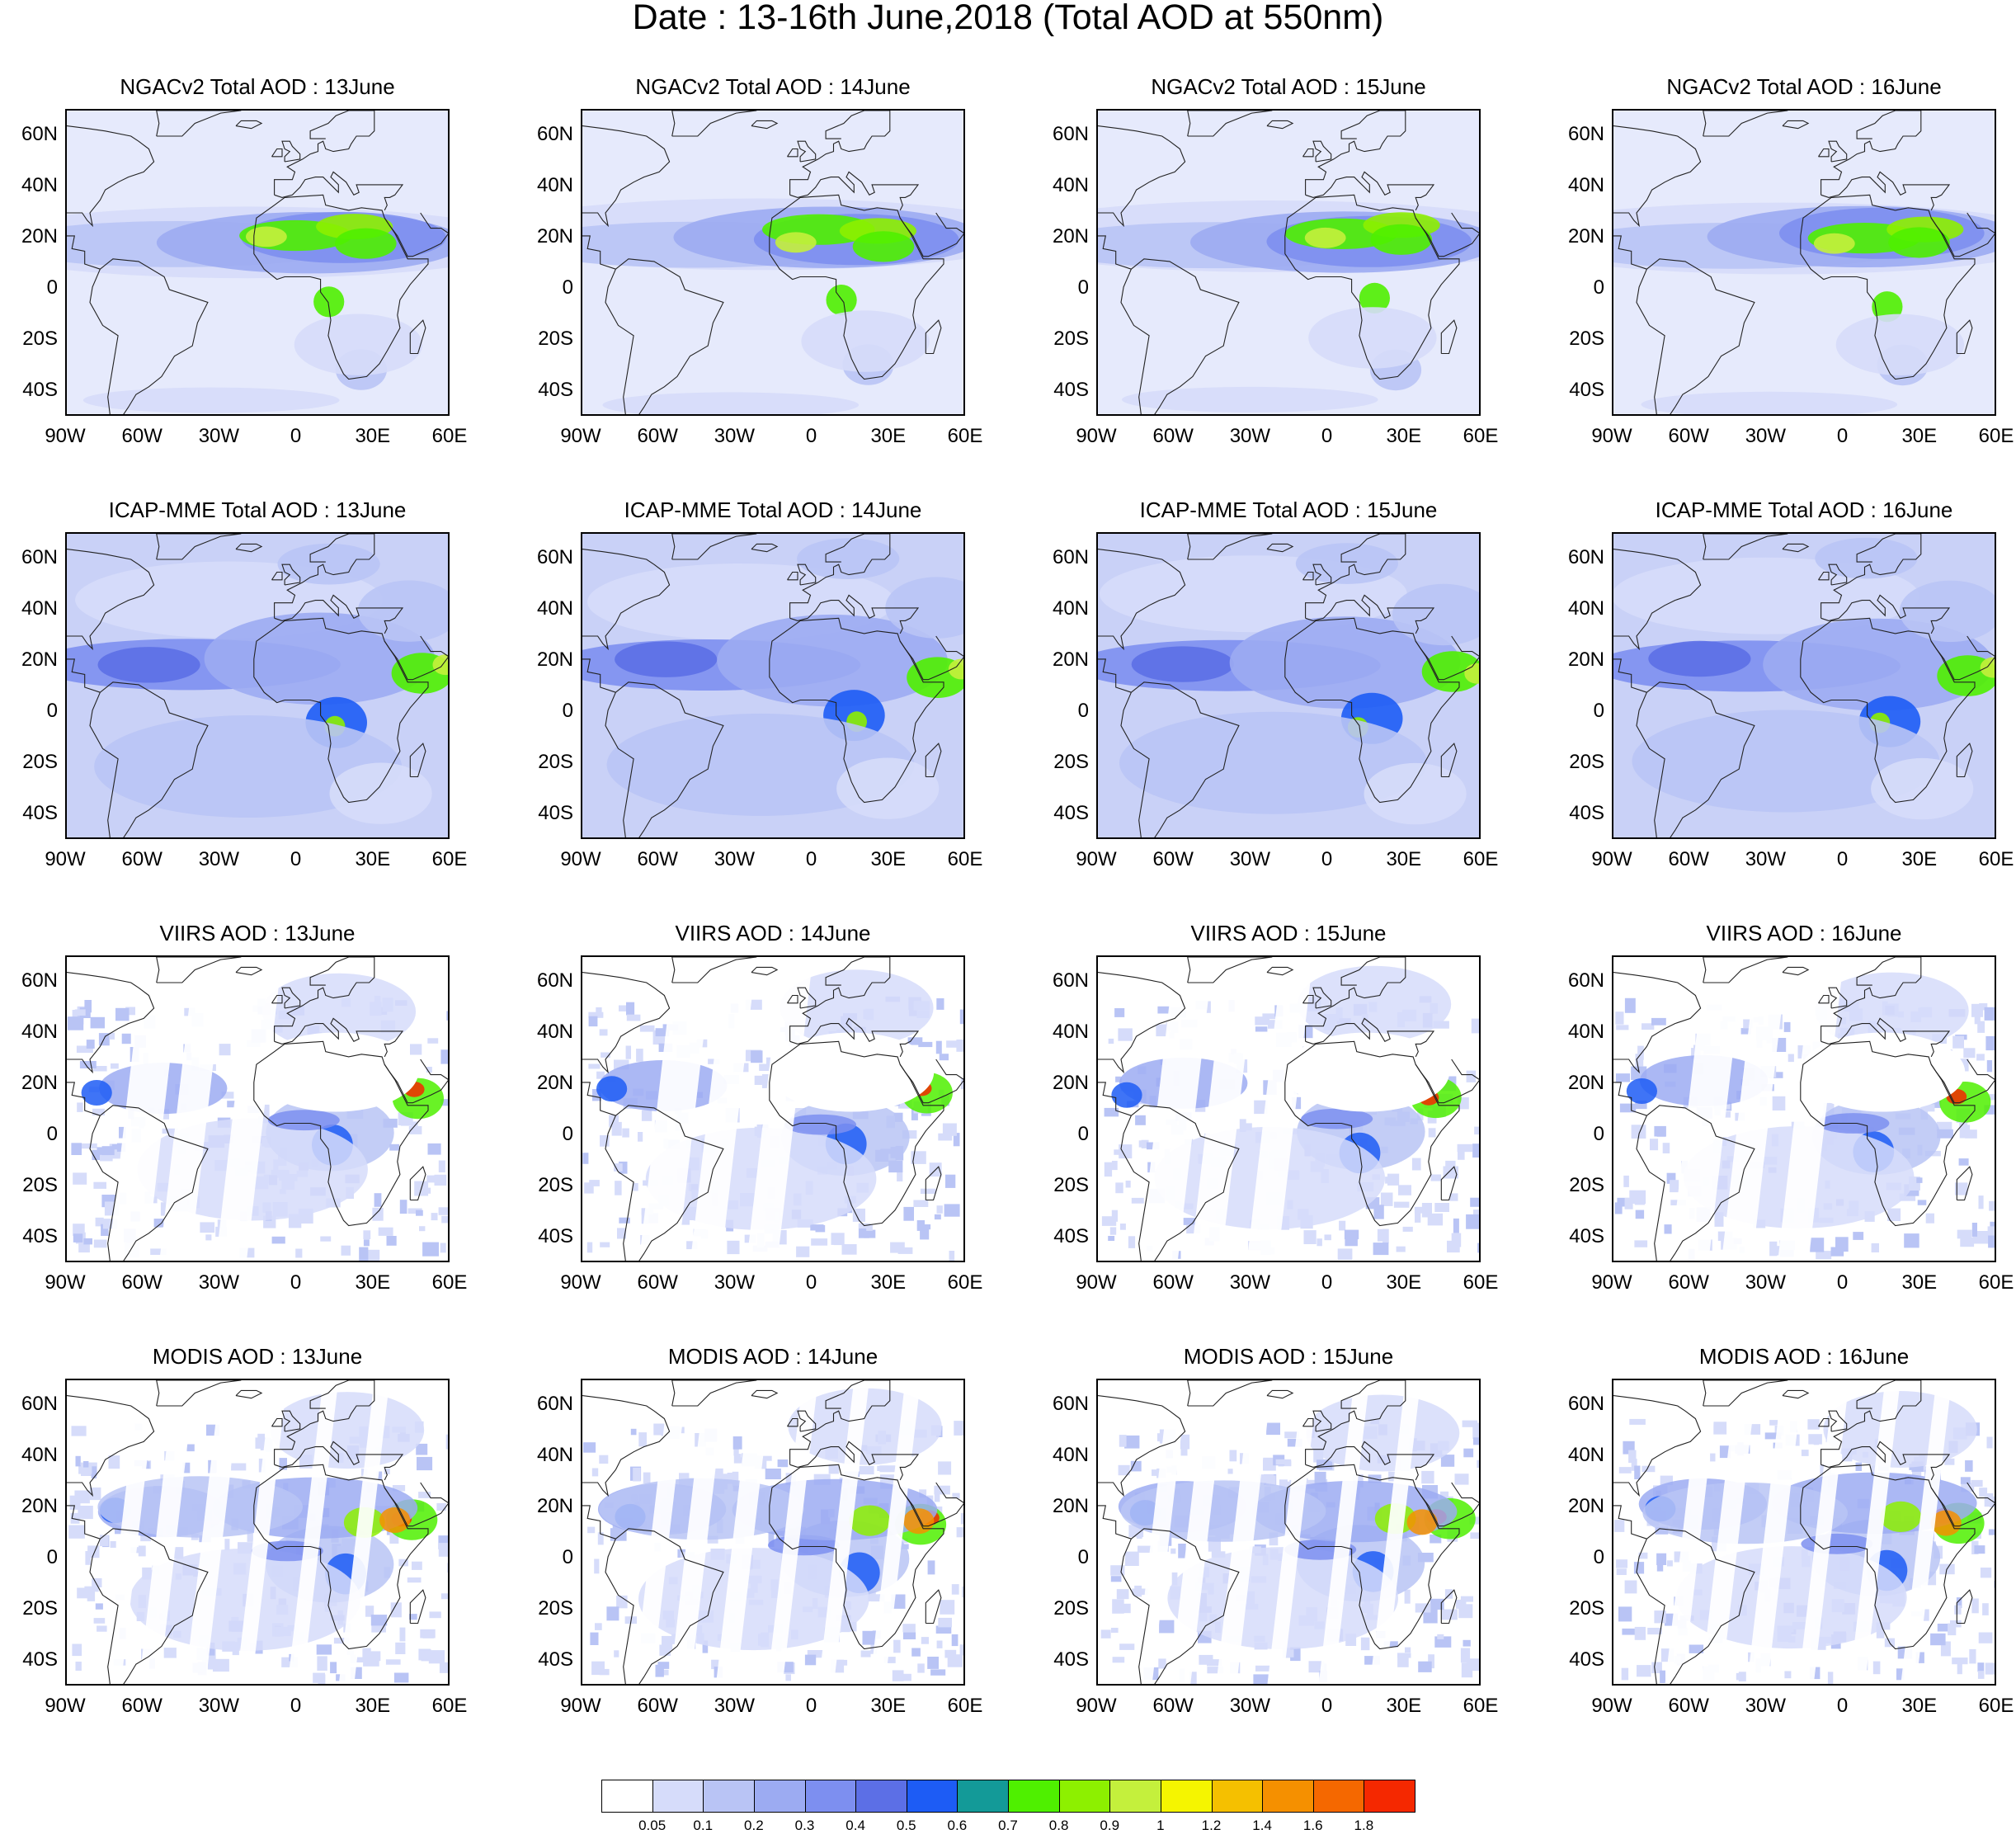 The image size is (2016, 1839). I want to click on panel-title: VIIRS AOD : 13June, so click(257, 933).